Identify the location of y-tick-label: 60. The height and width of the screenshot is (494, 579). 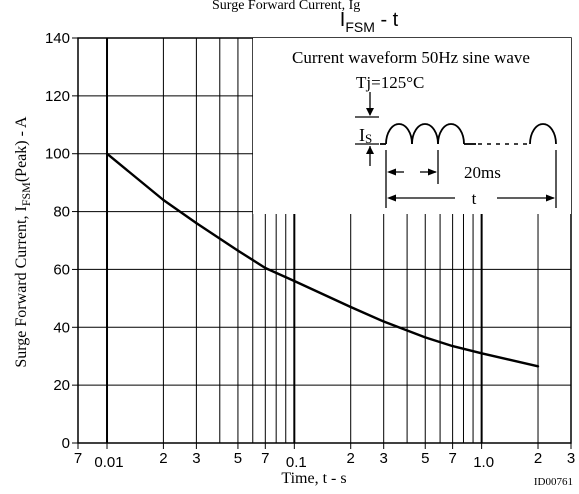
(61, 269).